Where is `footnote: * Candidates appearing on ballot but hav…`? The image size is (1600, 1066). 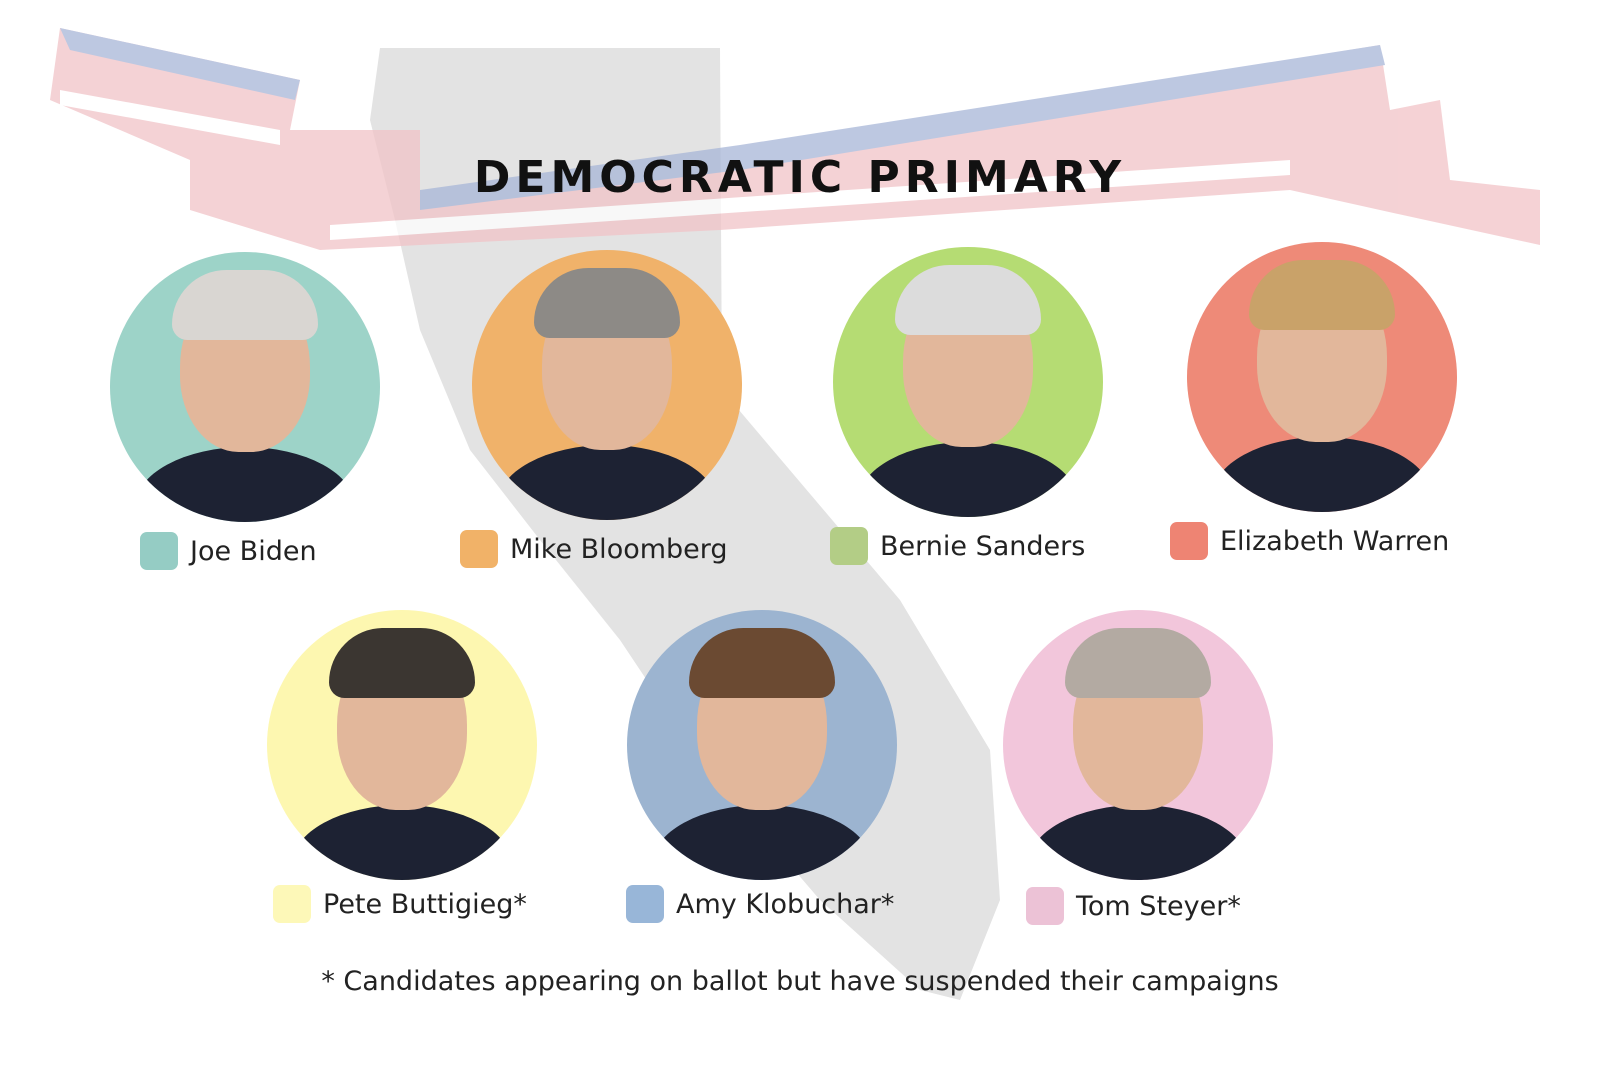 footnote: * Candidates appearing on ballot but hav… is located at coordinates (800, 981).